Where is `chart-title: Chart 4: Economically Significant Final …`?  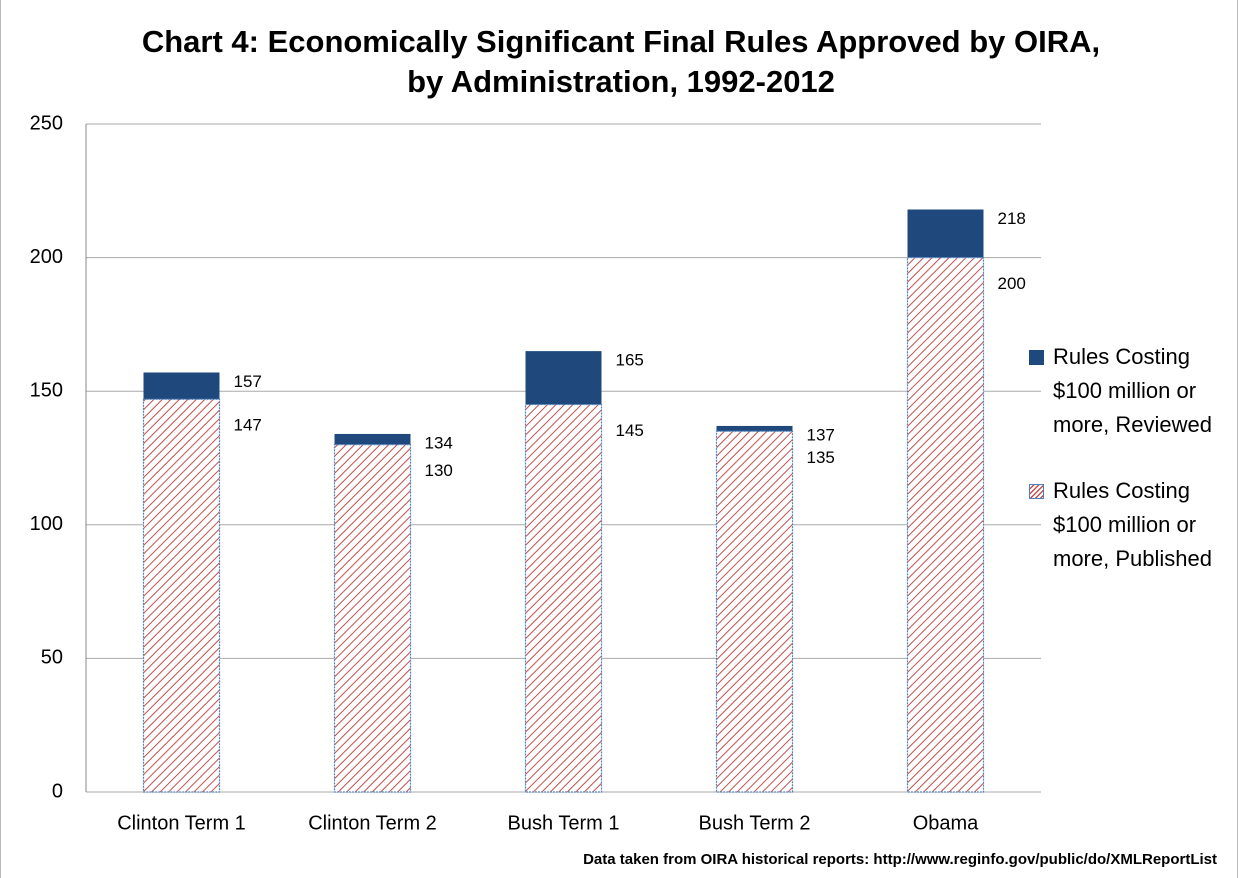 chart-title: Chart 4: Economically Significant Final … is located at coordinates (621, 41).